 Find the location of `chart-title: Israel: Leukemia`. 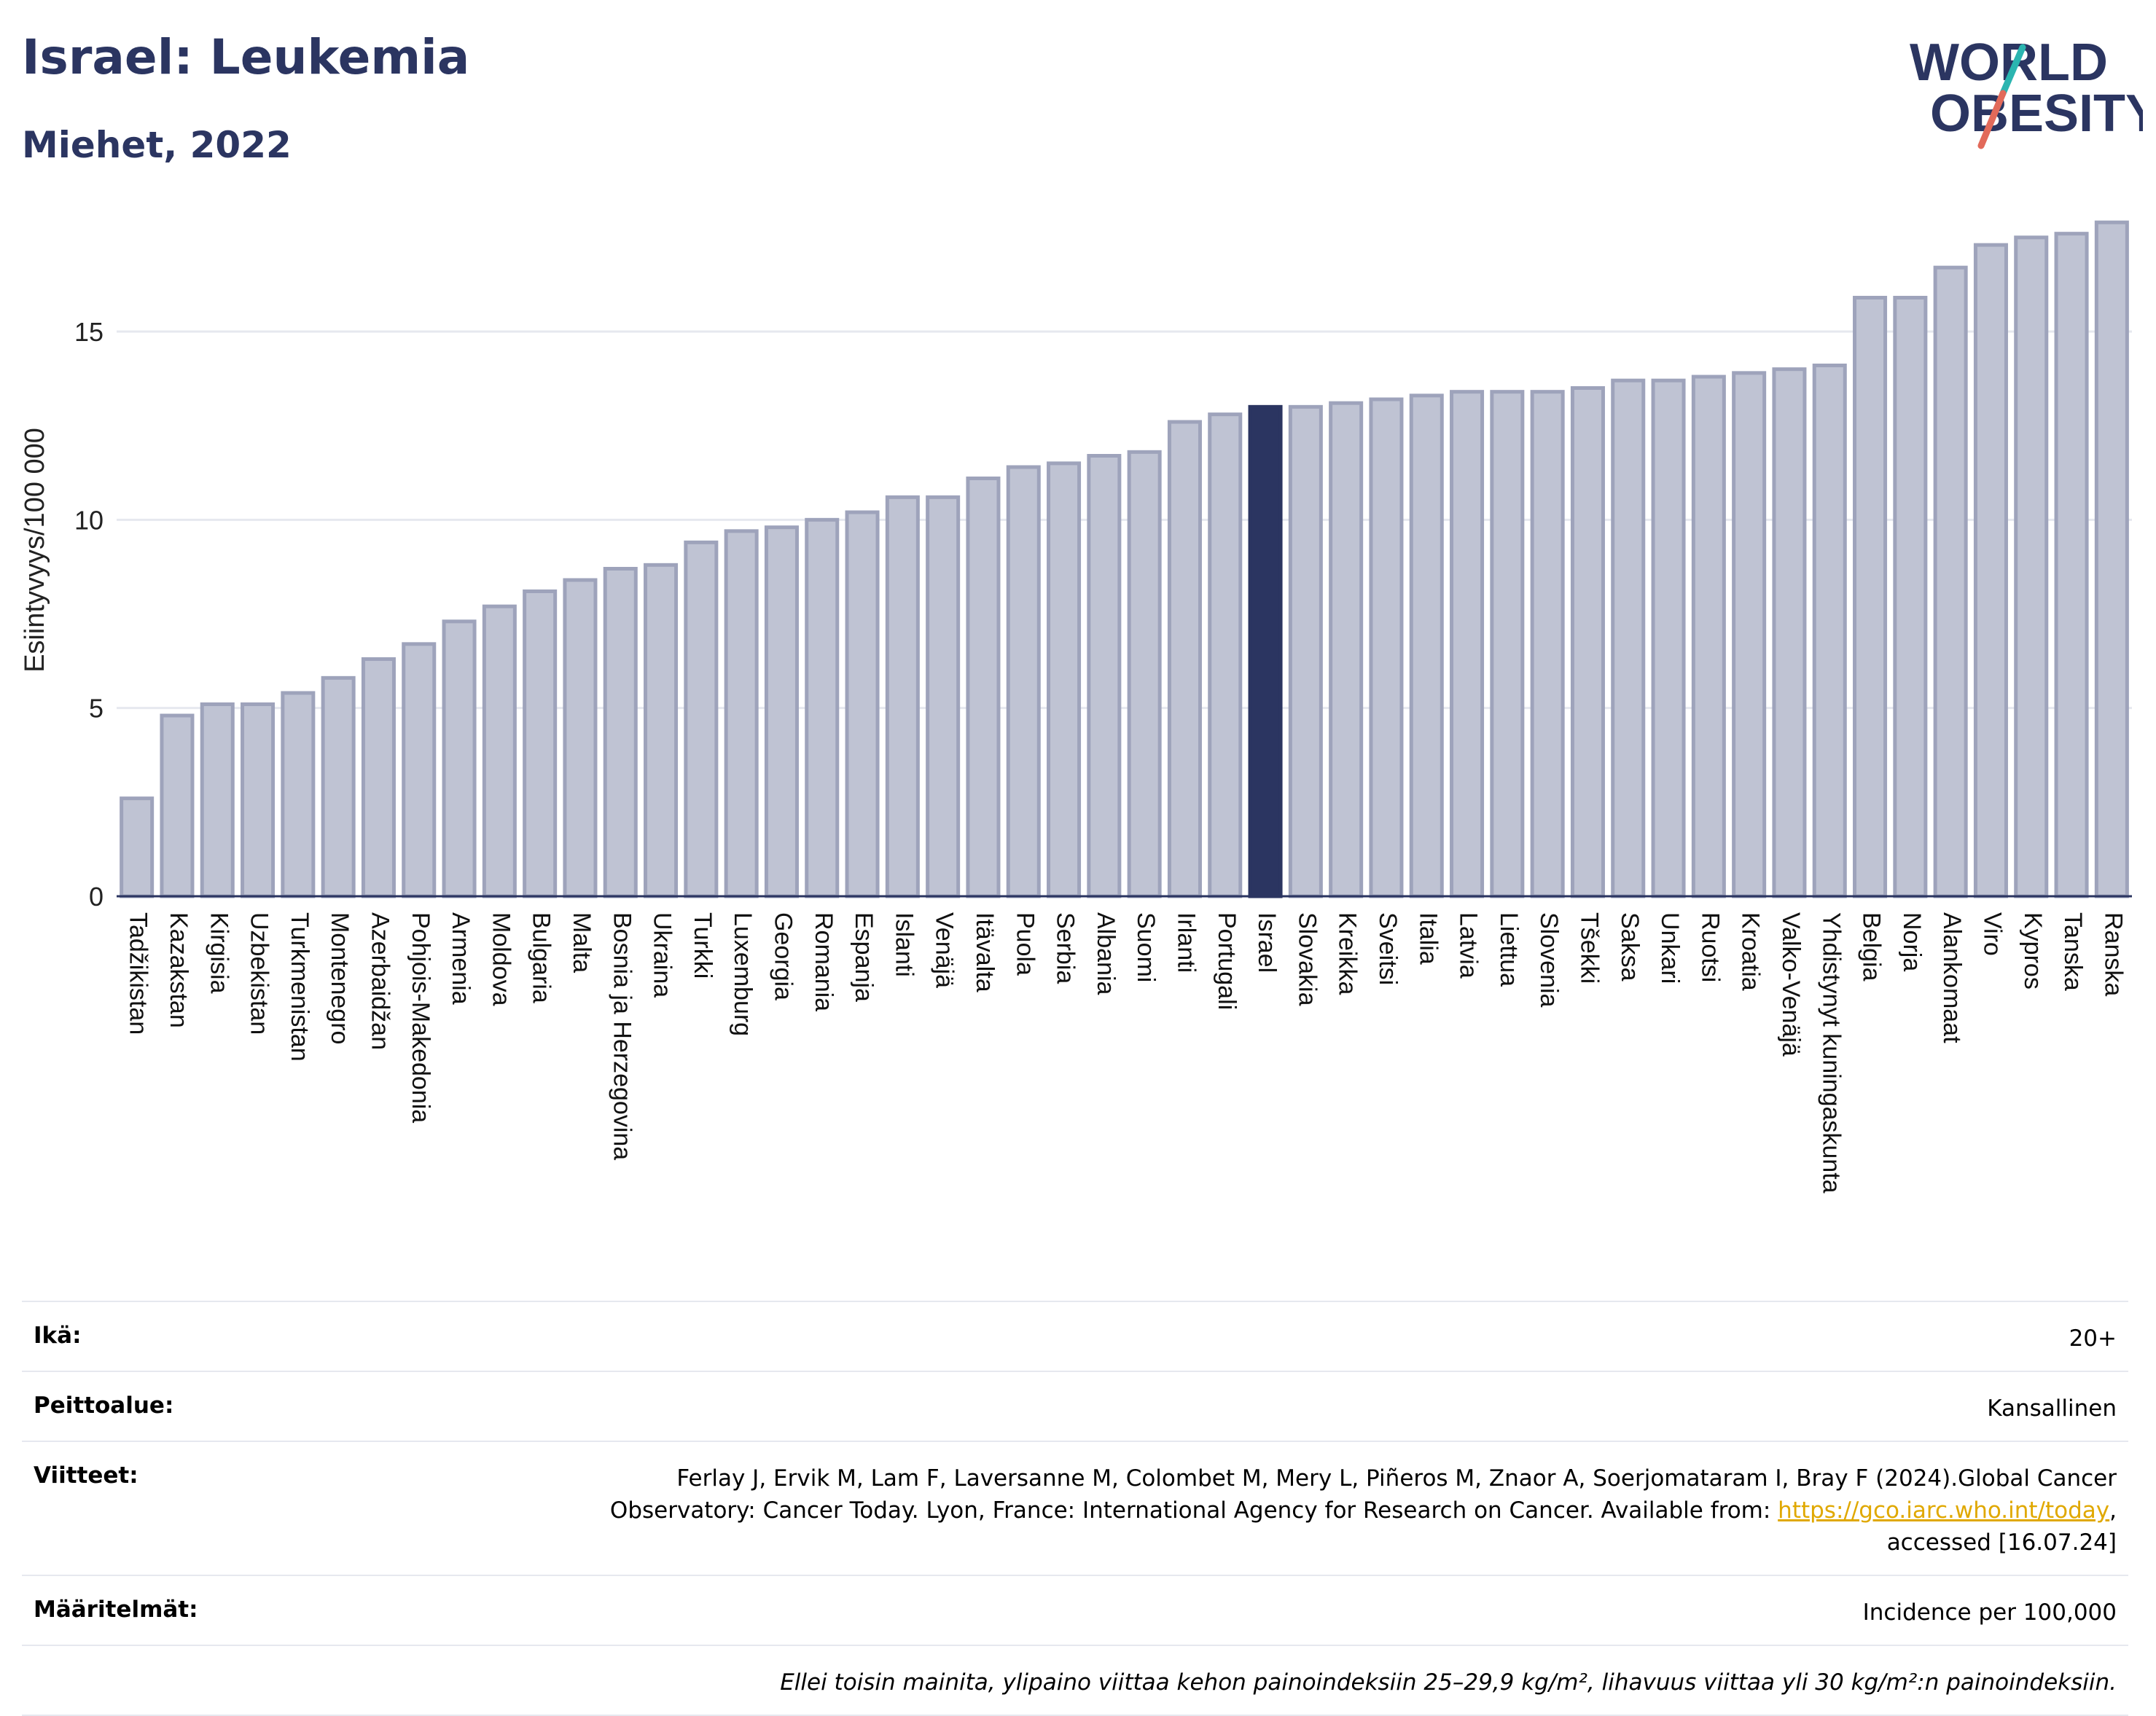

chart-title: Israel: Leukemia is located at coordinates (246, 57).